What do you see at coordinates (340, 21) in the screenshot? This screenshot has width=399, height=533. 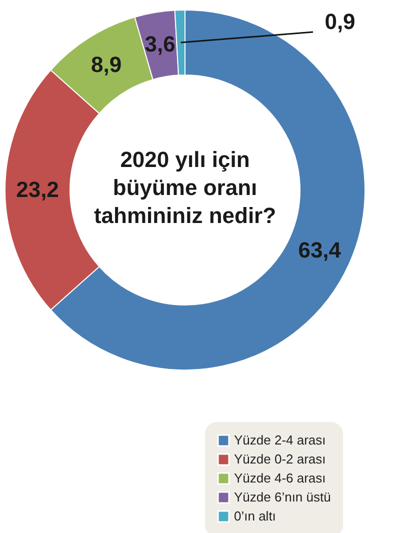 I see `data-label: 0,9` at bounding box center [340, 21].